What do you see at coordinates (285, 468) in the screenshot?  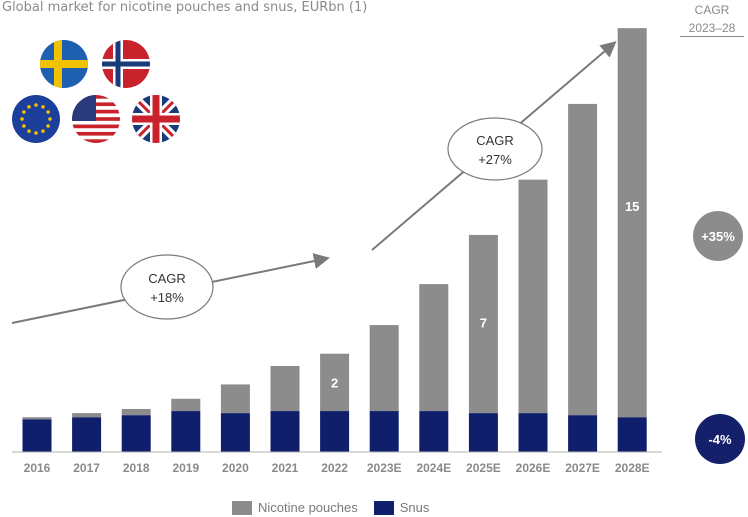 I see `x-tick-label-2021: 2021` at bounding box center [285, 468].